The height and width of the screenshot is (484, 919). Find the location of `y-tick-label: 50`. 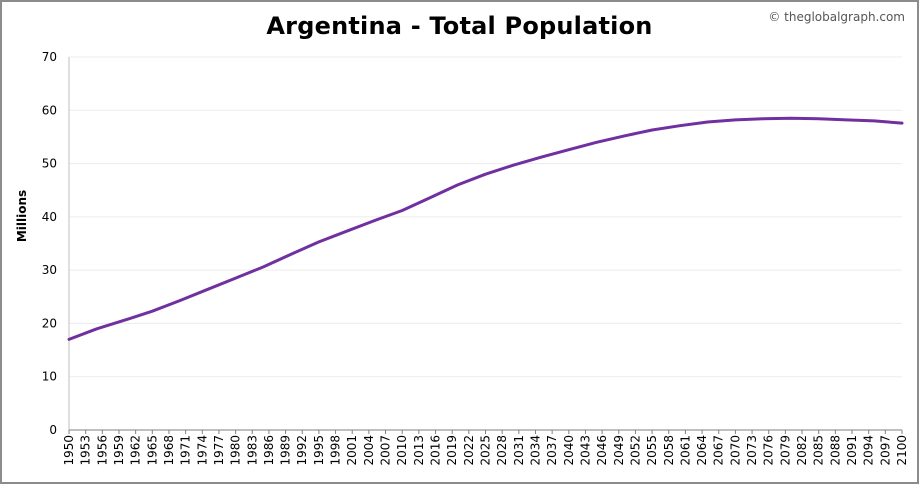

y-tick-label: 50 is located at coordinates (49, 164).